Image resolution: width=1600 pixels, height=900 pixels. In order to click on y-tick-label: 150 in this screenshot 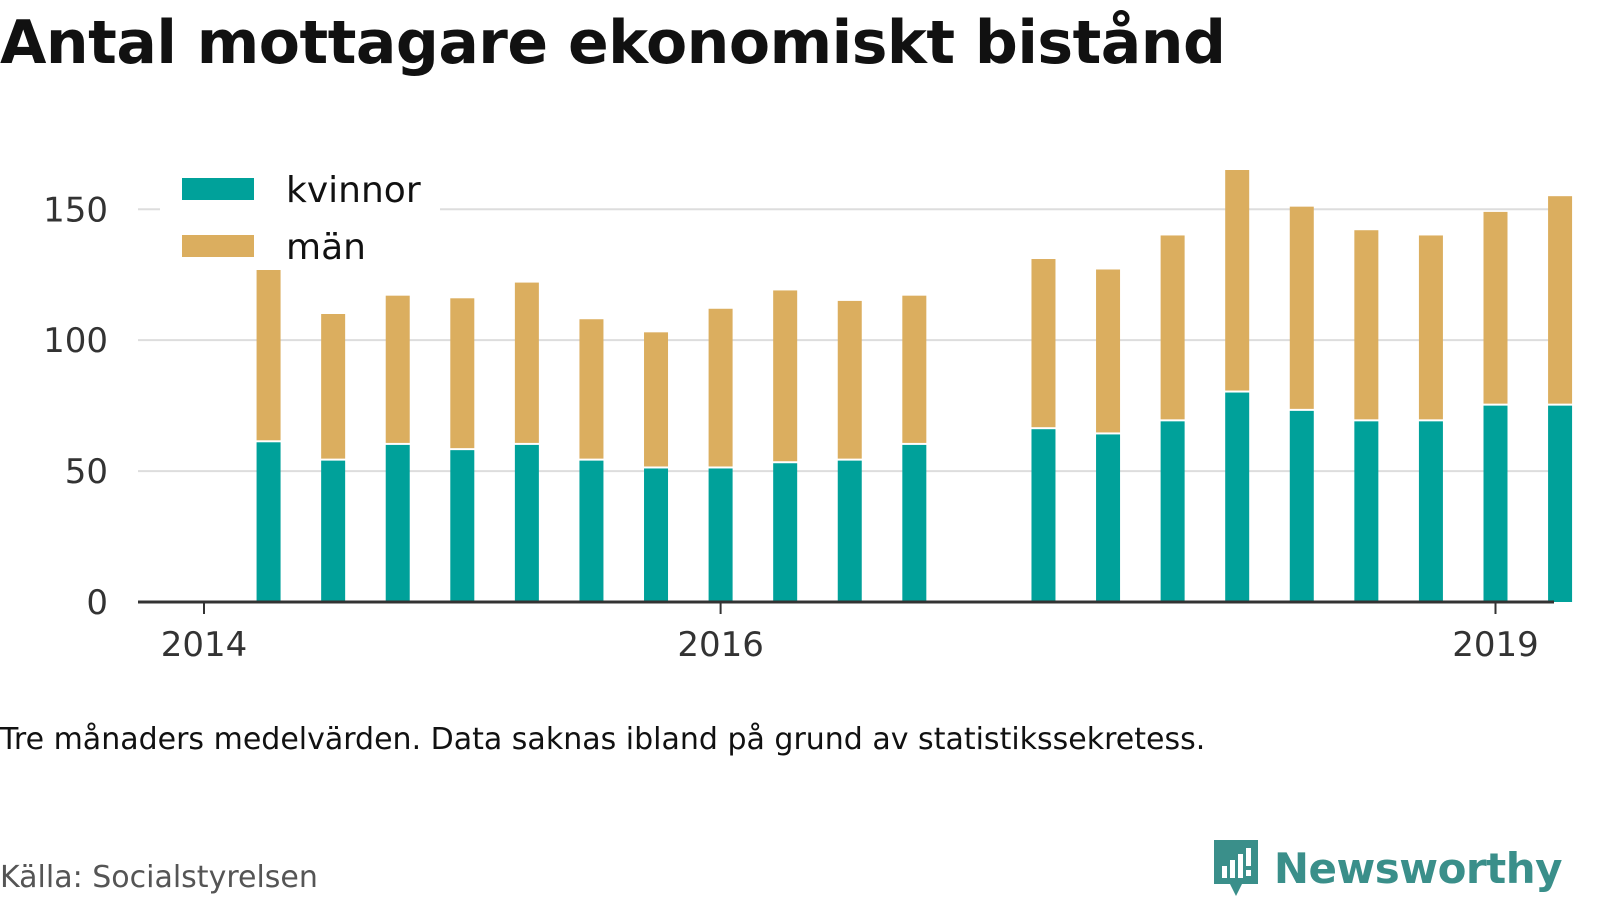, I will do `click(75, 210)`.